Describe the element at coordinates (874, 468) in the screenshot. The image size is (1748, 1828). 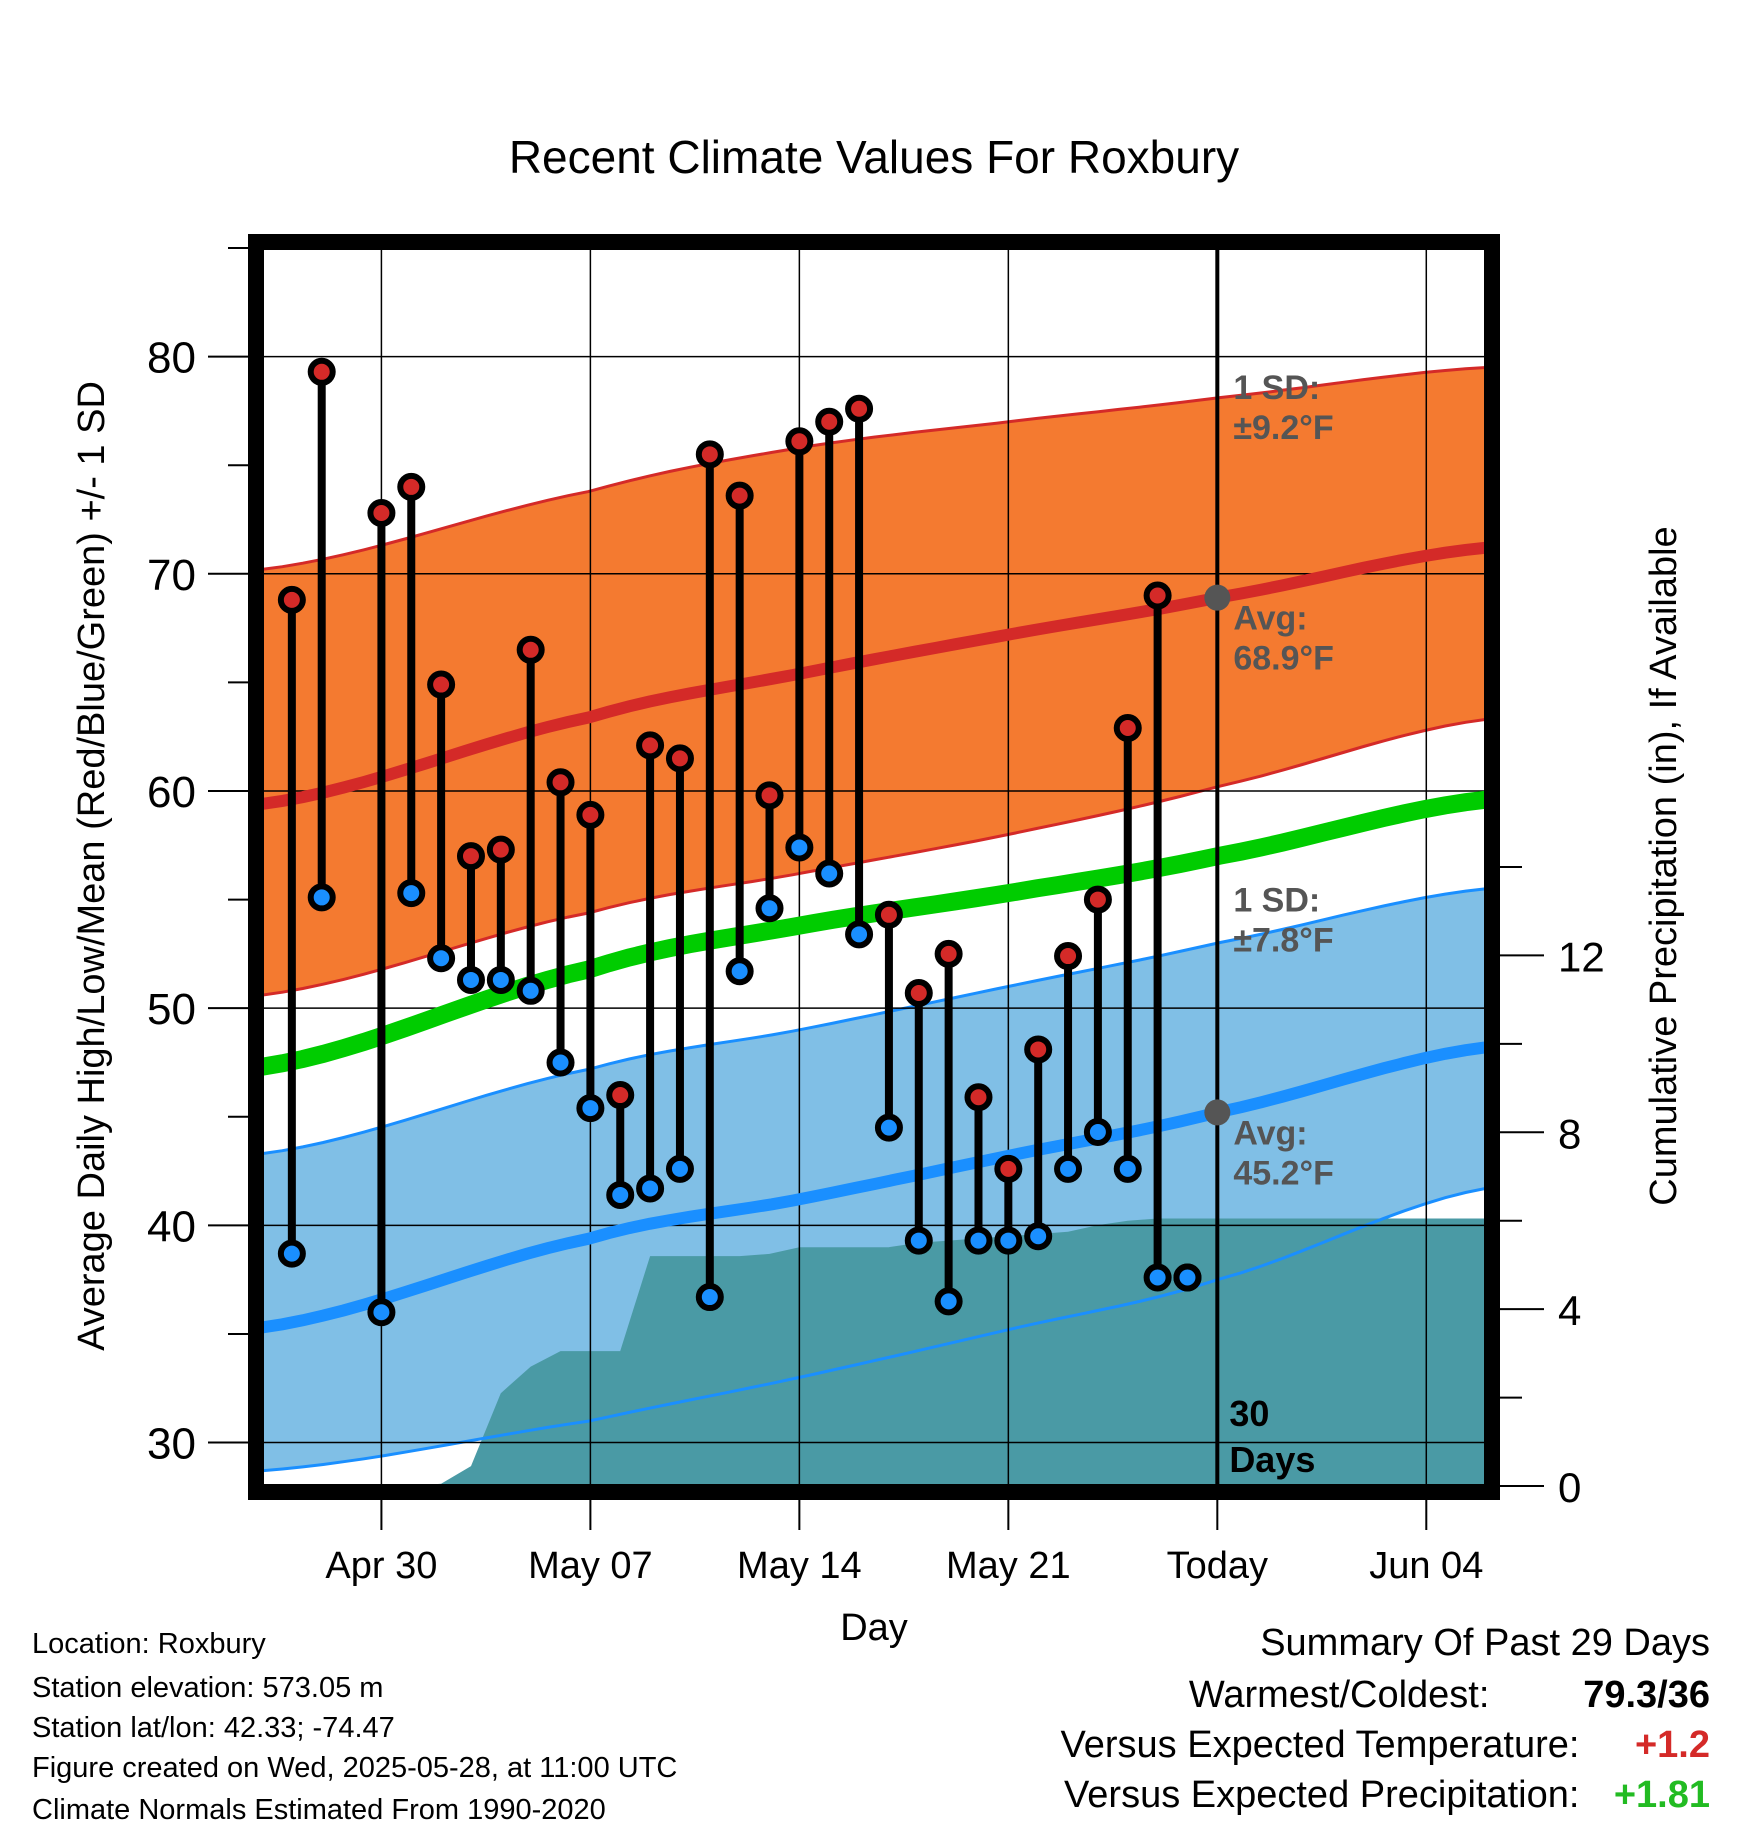
I see `high-band-upper-edge` at that location.